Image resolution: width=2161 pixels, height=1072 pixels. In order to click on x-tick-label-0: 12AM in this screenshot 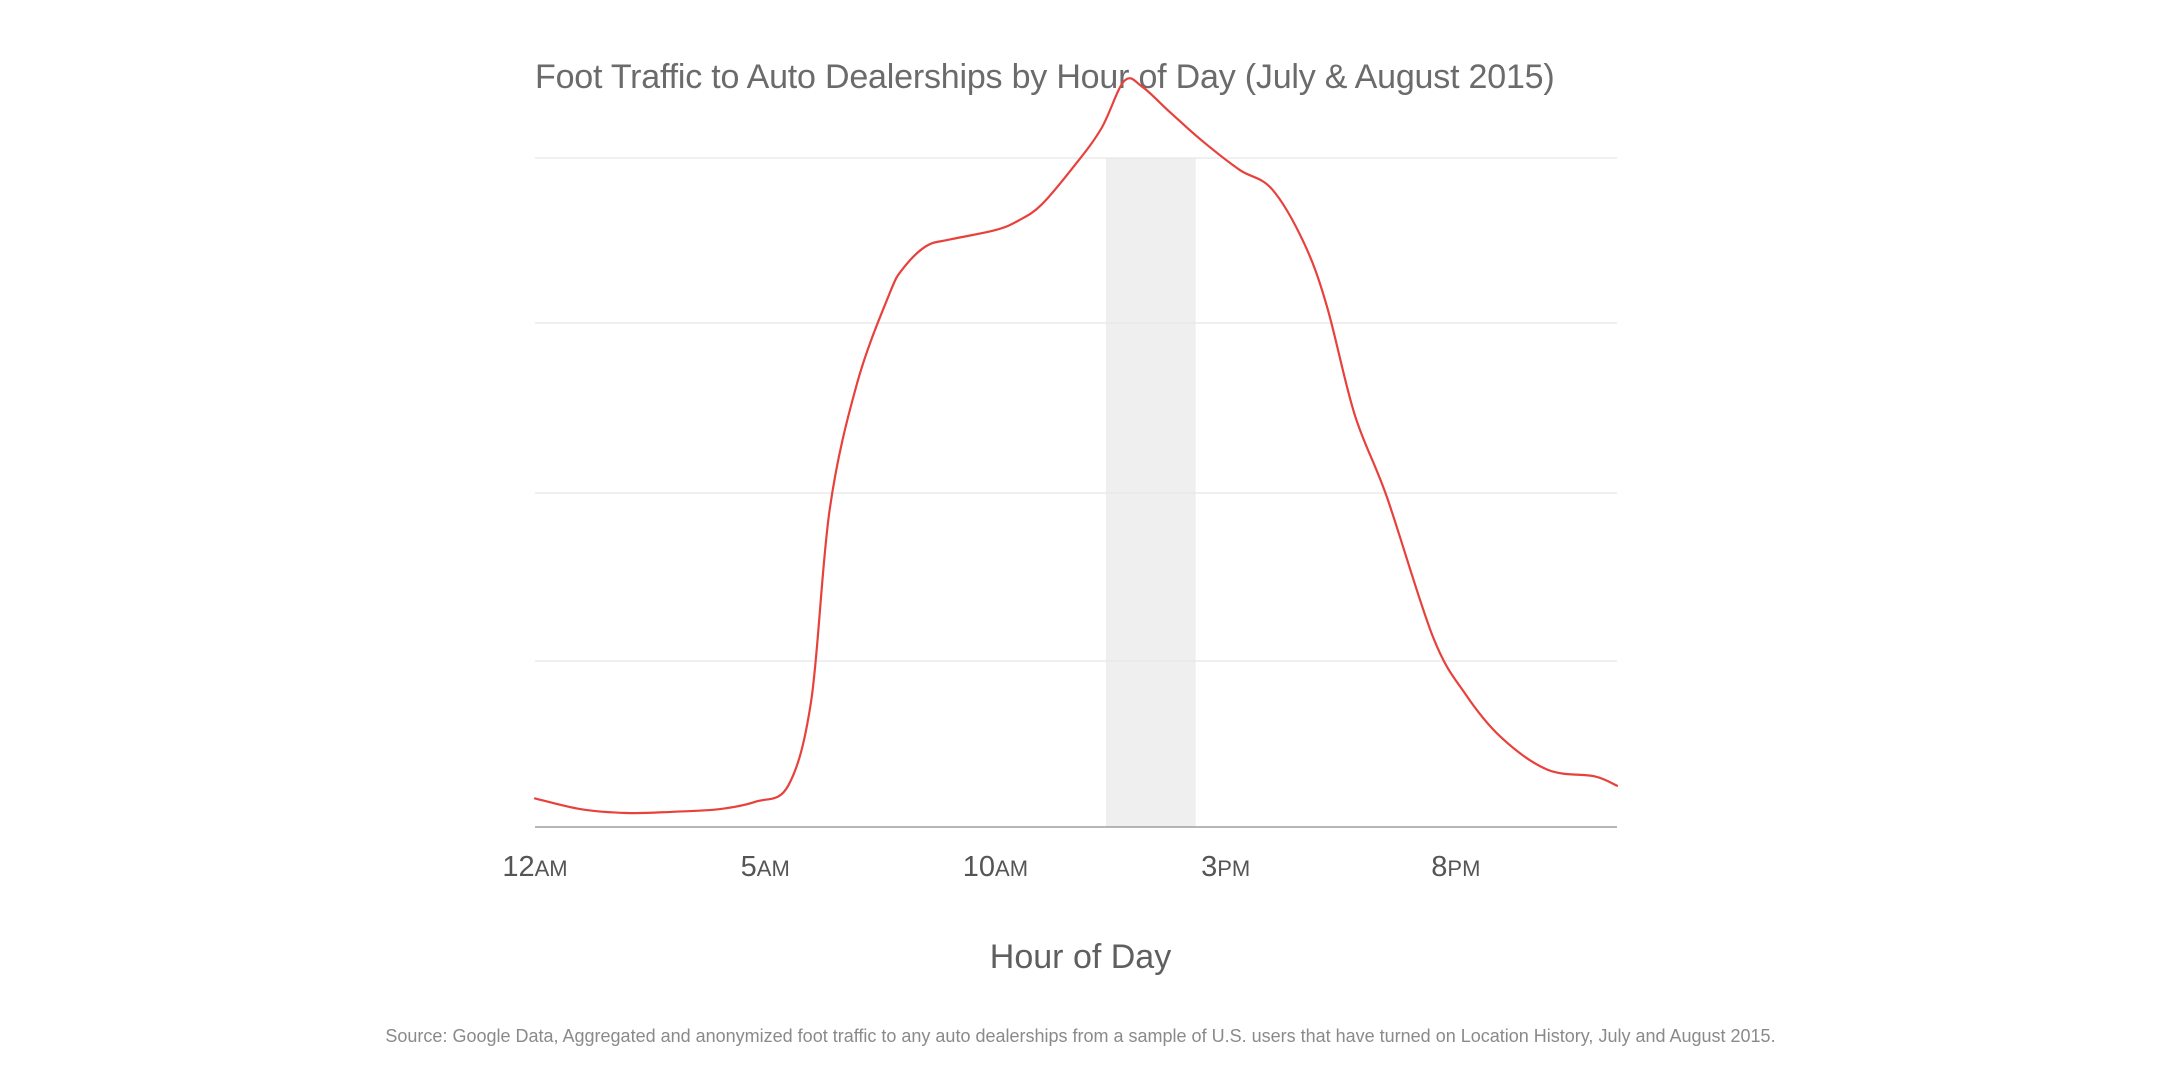, I will do `click(534, 867)`.